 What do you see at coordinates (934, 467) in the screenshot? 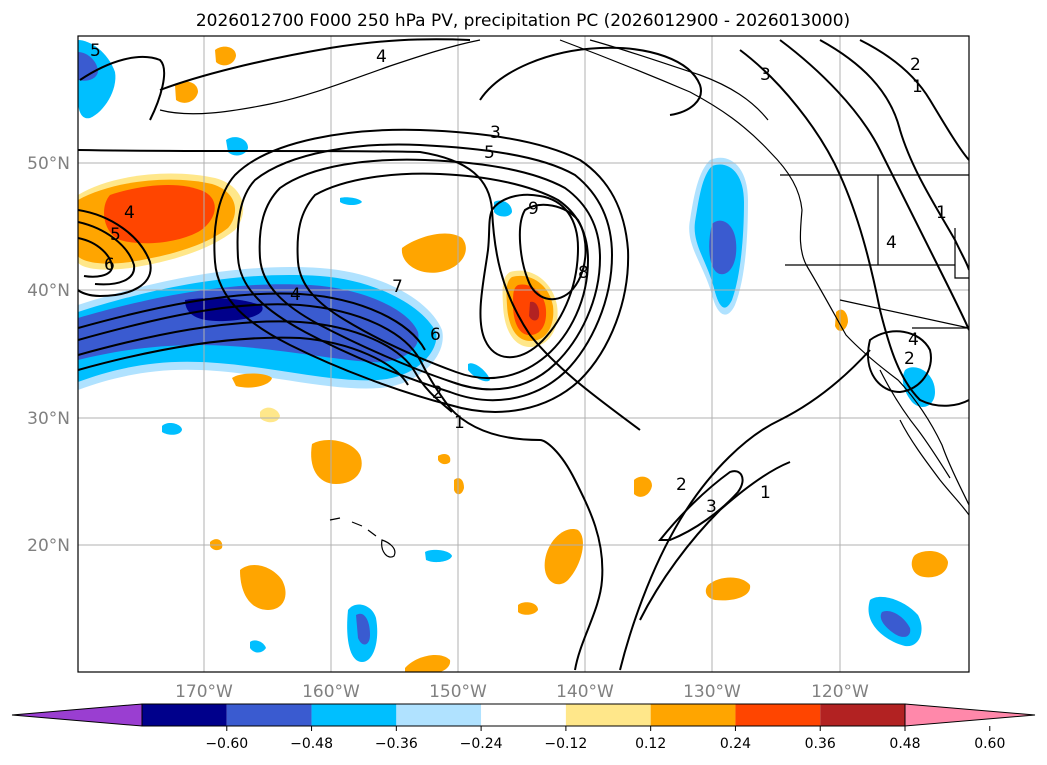
I see `mexico-coast` at bounding box center [934, 467].